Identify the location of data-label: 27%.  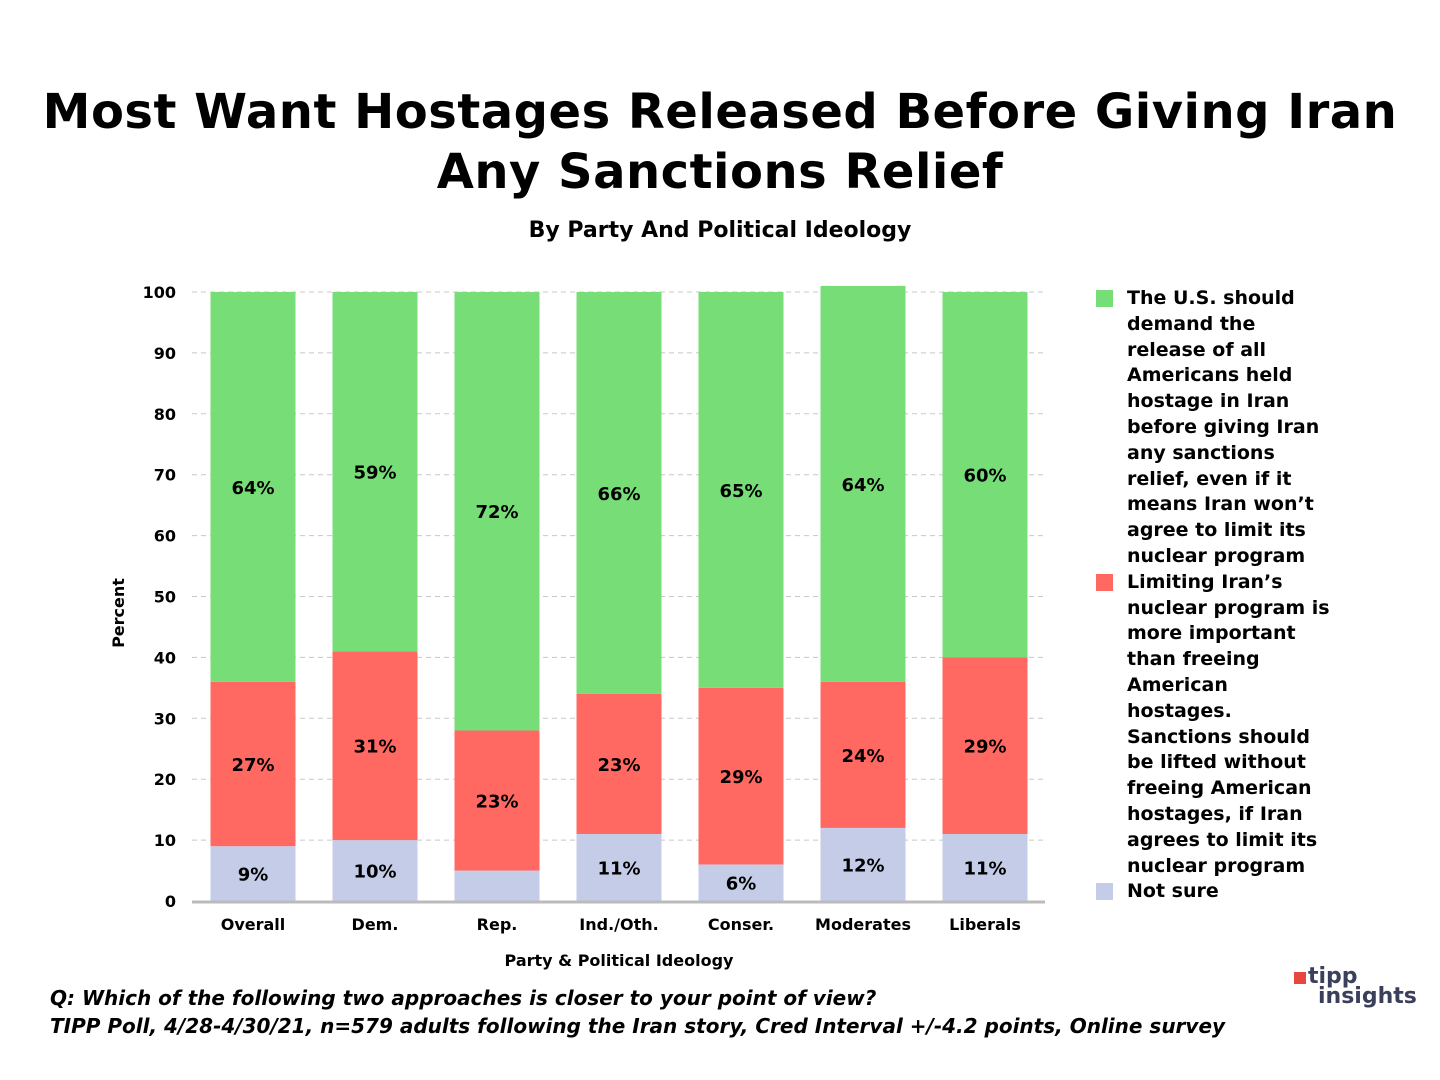
(252, 765).